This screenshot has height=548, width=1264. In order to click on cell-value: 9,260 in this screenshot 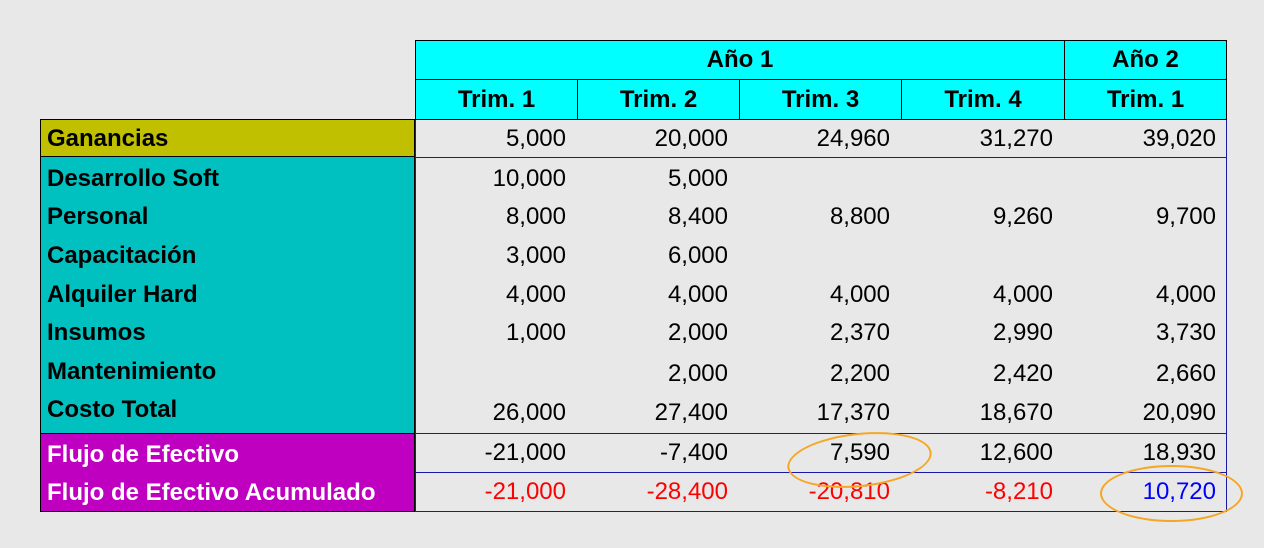, I will do `click(1022, 216)`.